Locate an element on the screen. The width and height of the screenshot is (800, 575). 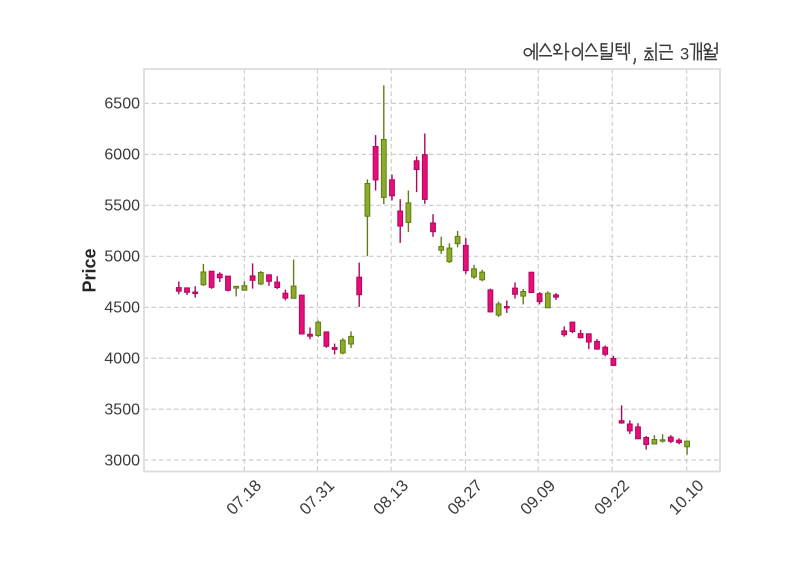
svg-text: 5000 is located at coordinates (122, 257).